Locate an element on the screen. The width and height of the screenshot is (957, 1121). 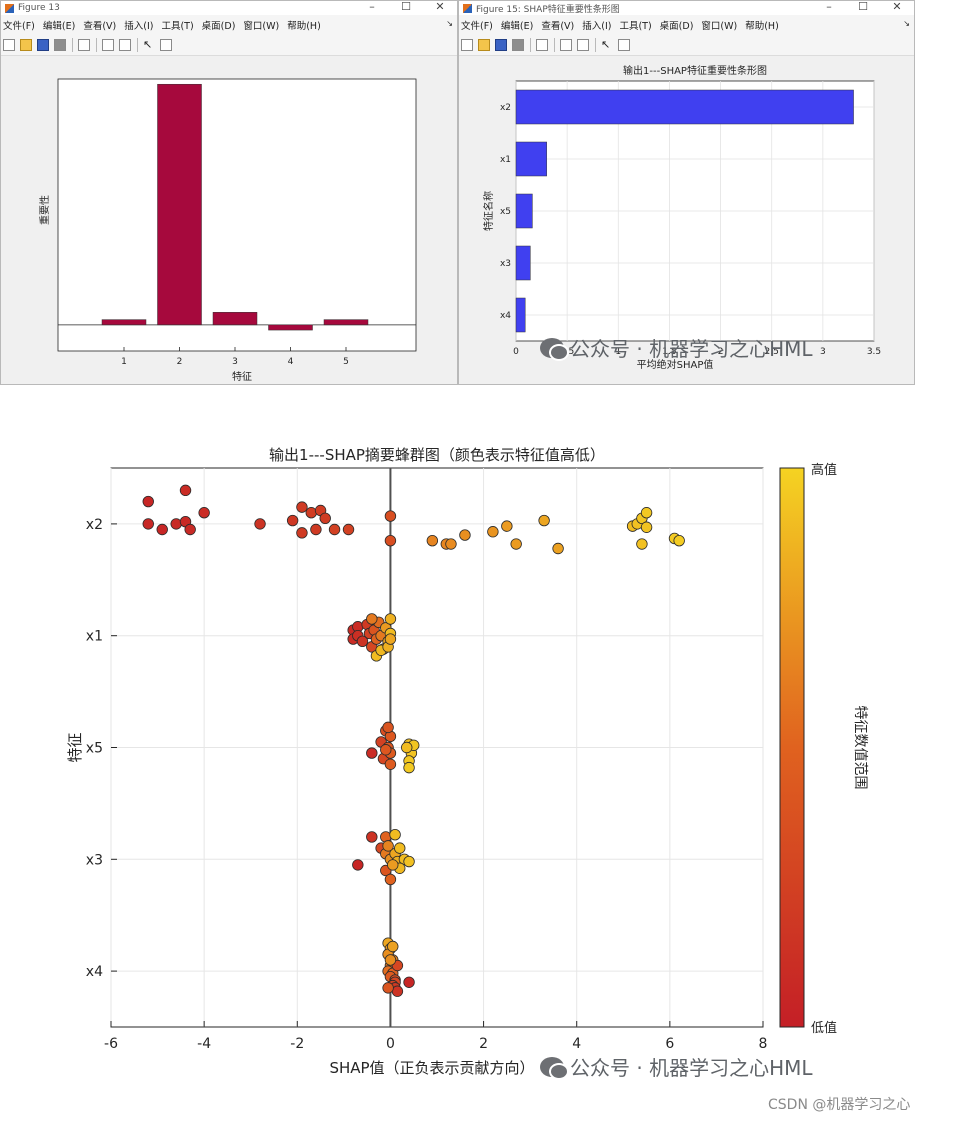
x-tick-label: 1.5 is located at coordinates (669, 352).